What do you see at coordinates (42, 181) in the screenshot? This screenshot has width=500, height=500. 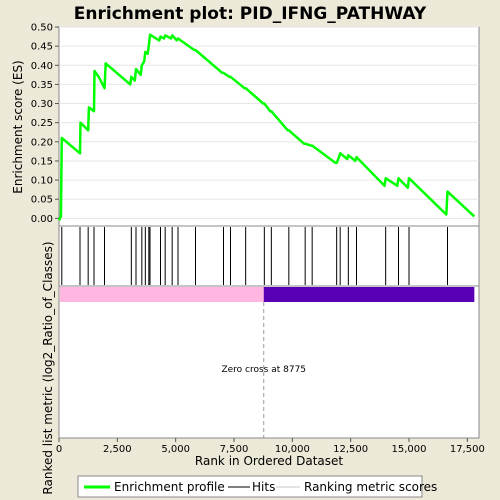 I see `es-y-tick-label: 0.10` at bounding box center [42, 181].